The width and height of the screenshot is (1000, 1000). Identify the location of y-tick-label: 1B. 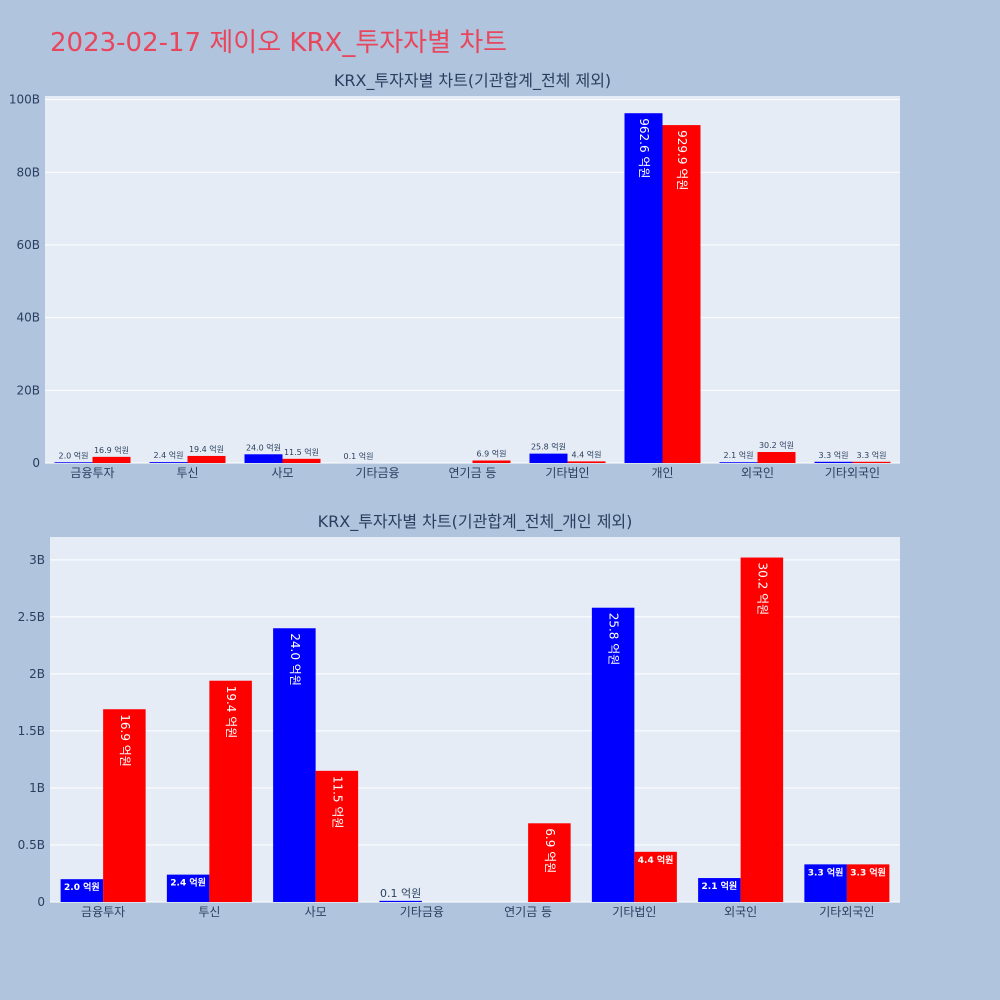
(37, 788).